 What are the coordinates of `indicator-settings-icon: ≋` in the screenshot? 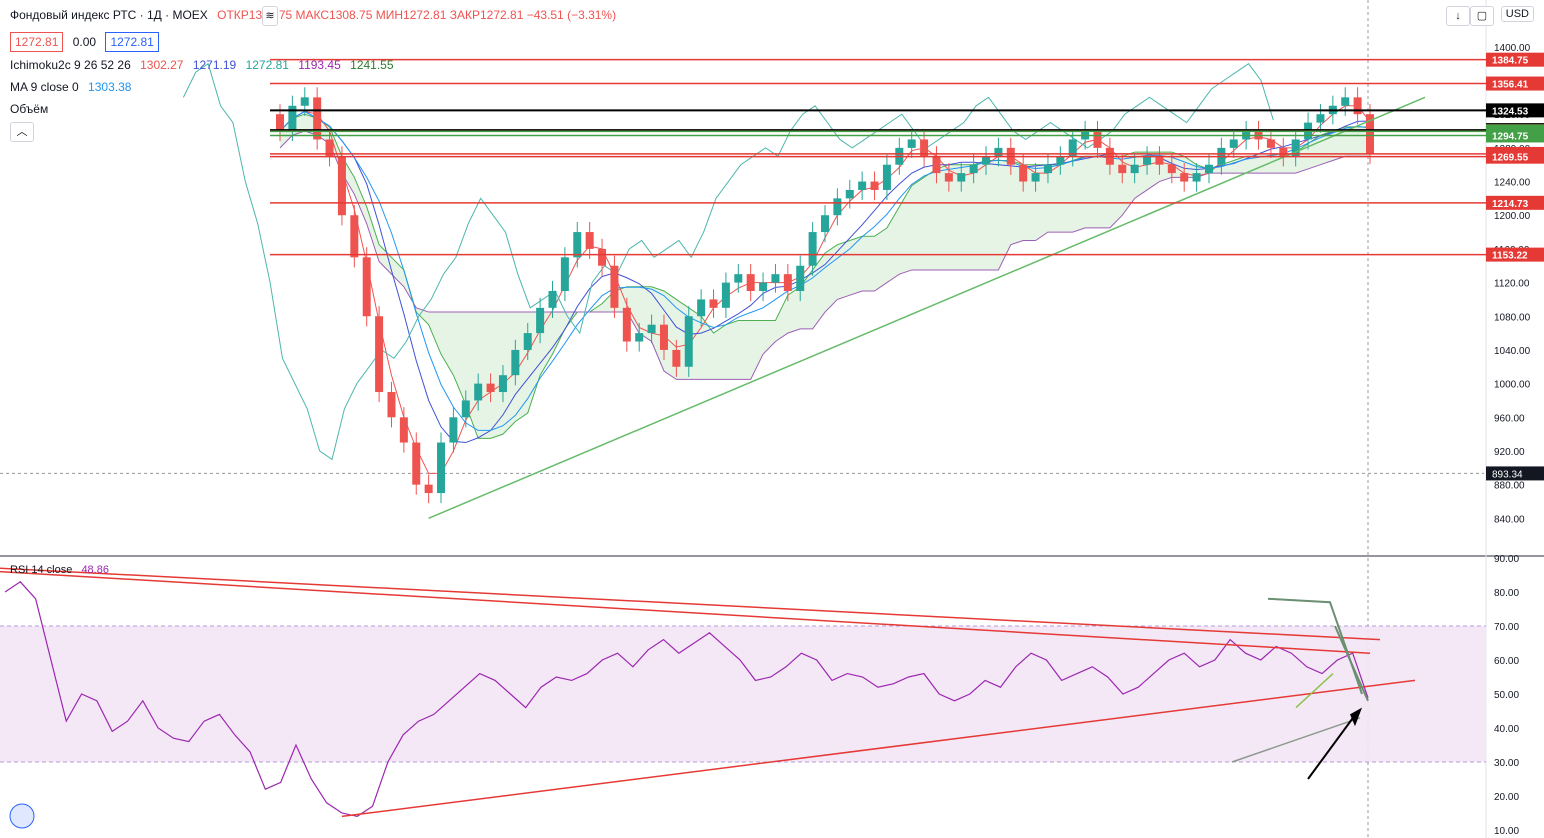 It's located at (270, 16).